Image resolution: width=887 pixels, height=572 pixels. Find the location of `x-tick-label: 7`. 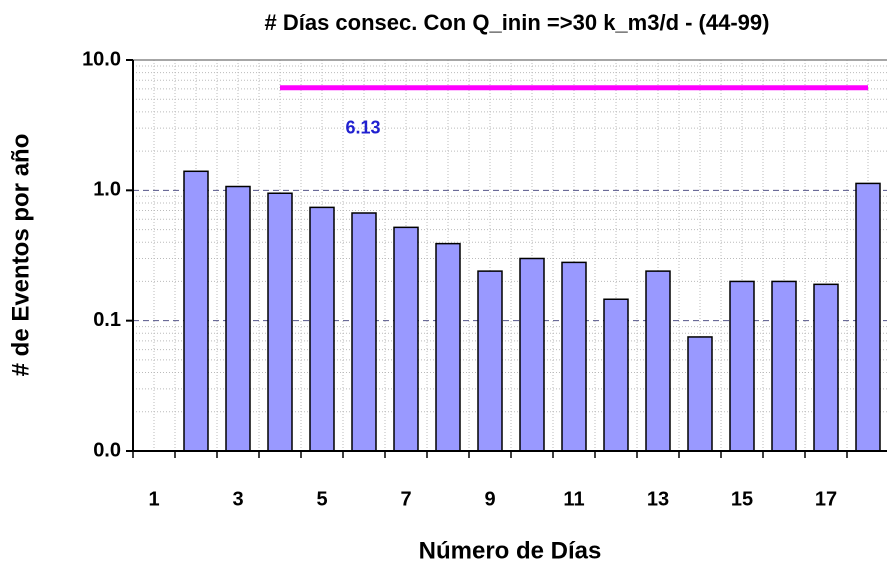

x-tick-label: 7 is located at coordinates (405, 499).